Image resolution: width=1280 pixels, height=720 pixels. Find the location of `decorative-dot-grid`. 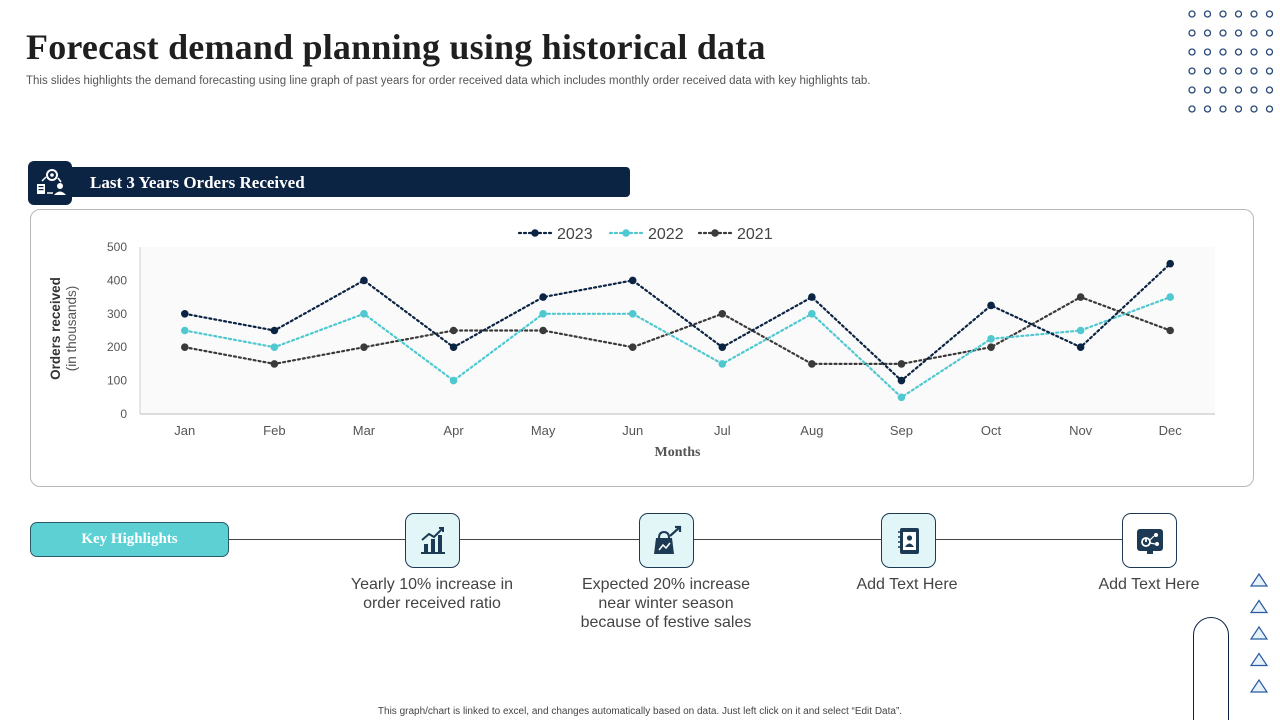

decorative-dot-grid is located at coordinates (1231, 61).